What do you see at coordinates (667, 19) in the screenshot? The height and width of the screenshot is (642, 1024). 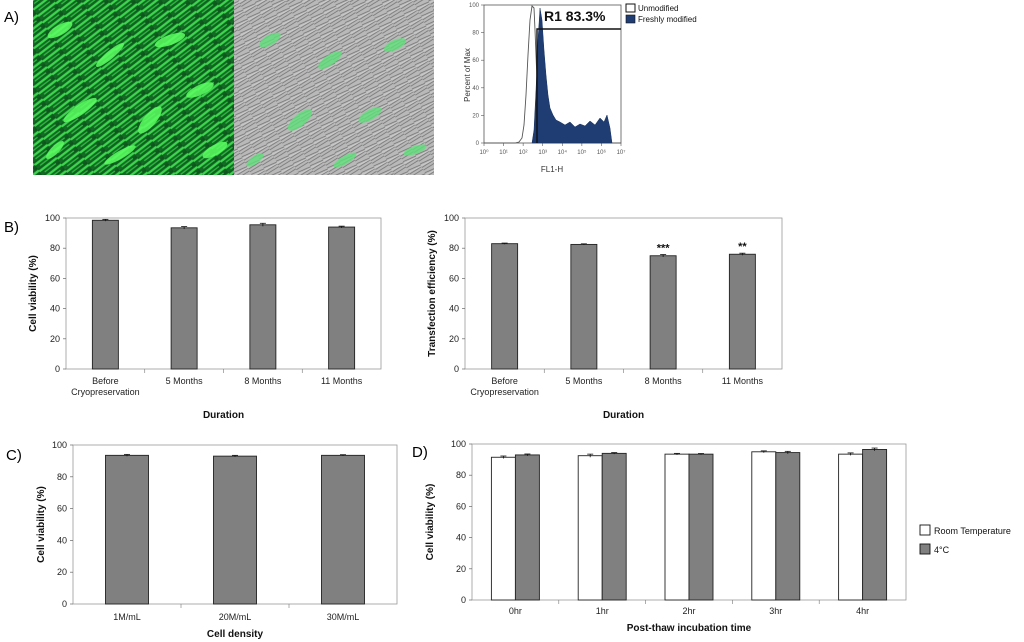 I see `legend-label-freshly-modified: Freshly modified` at bounding box center [667, 19].